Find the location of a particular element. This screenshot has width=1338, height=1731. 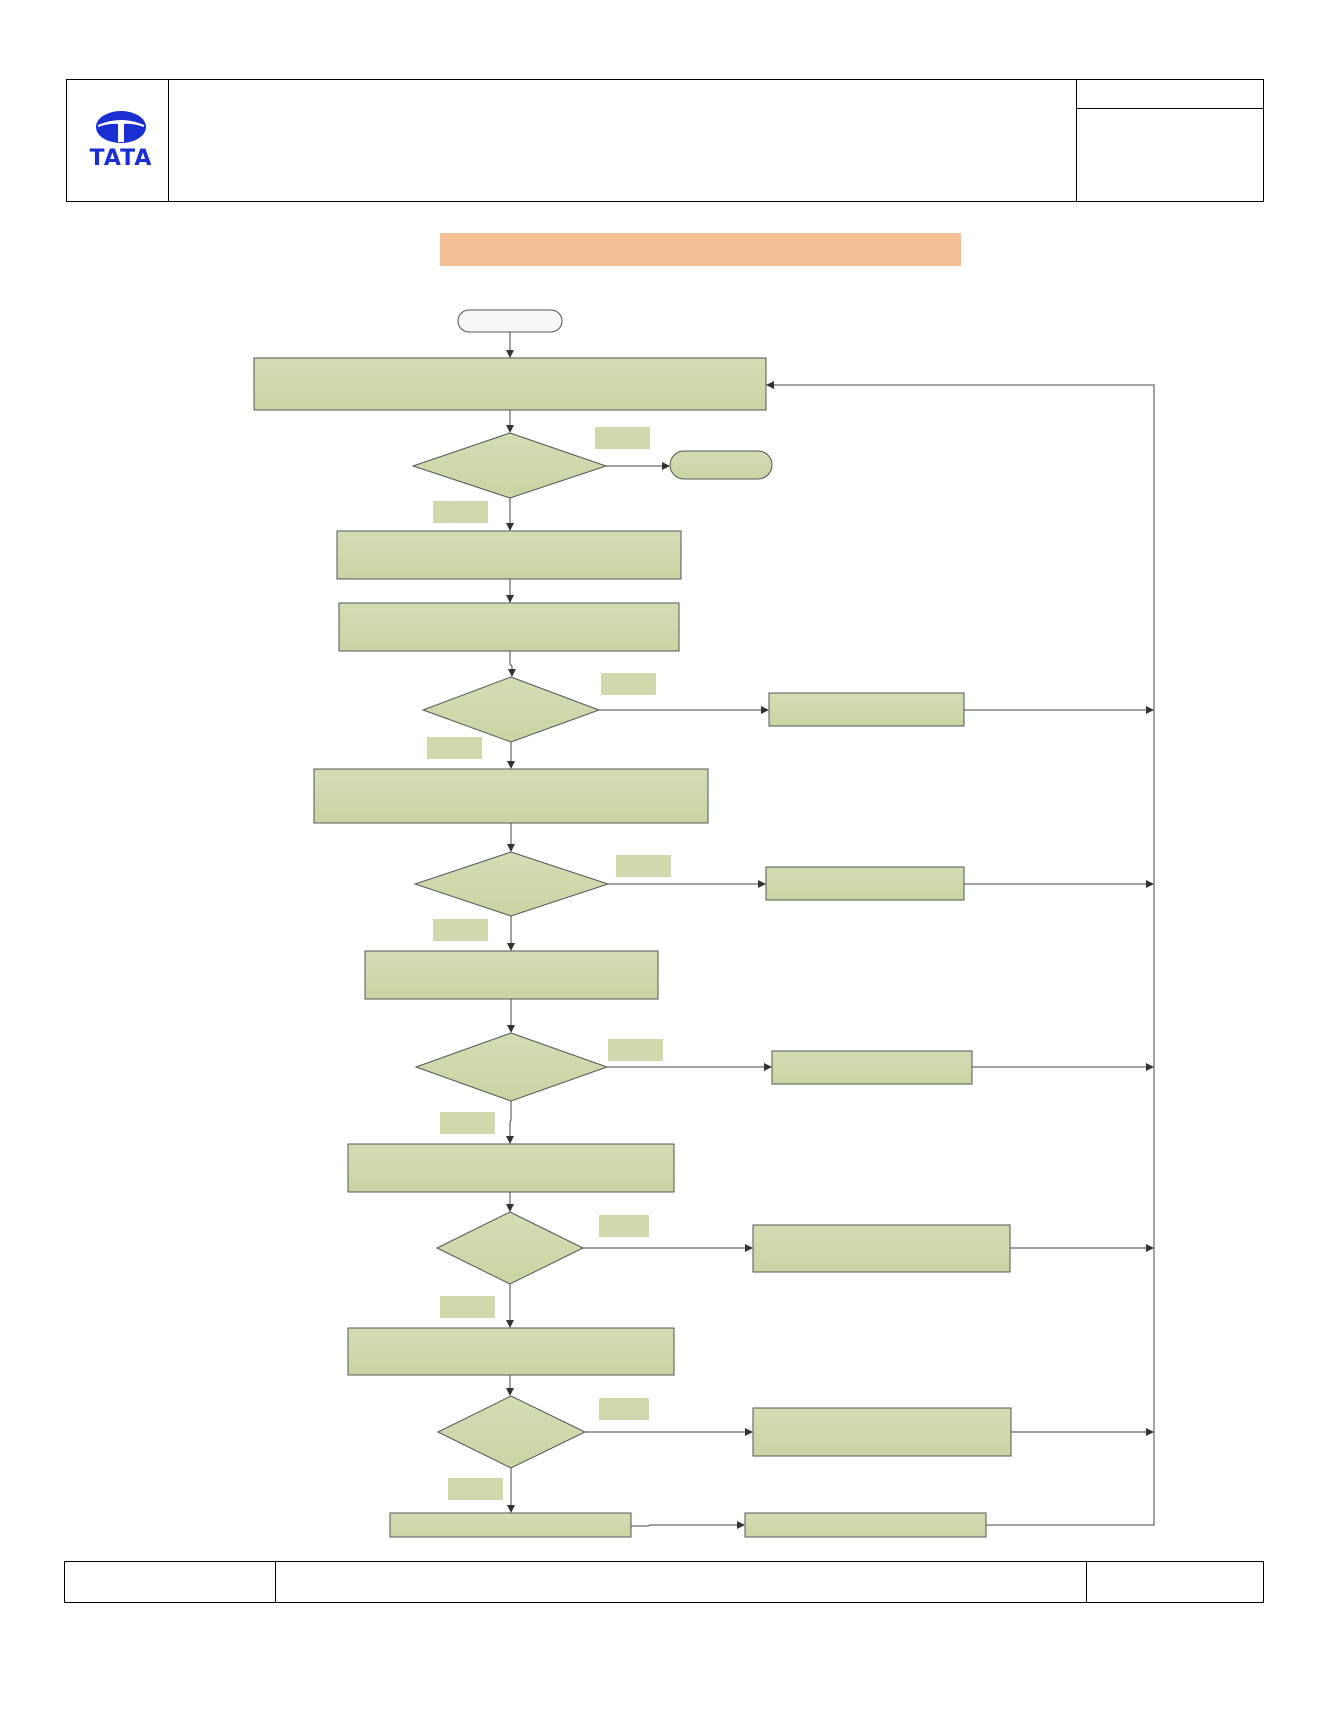

footer-left-cell is located at coordinates (170, 1582).